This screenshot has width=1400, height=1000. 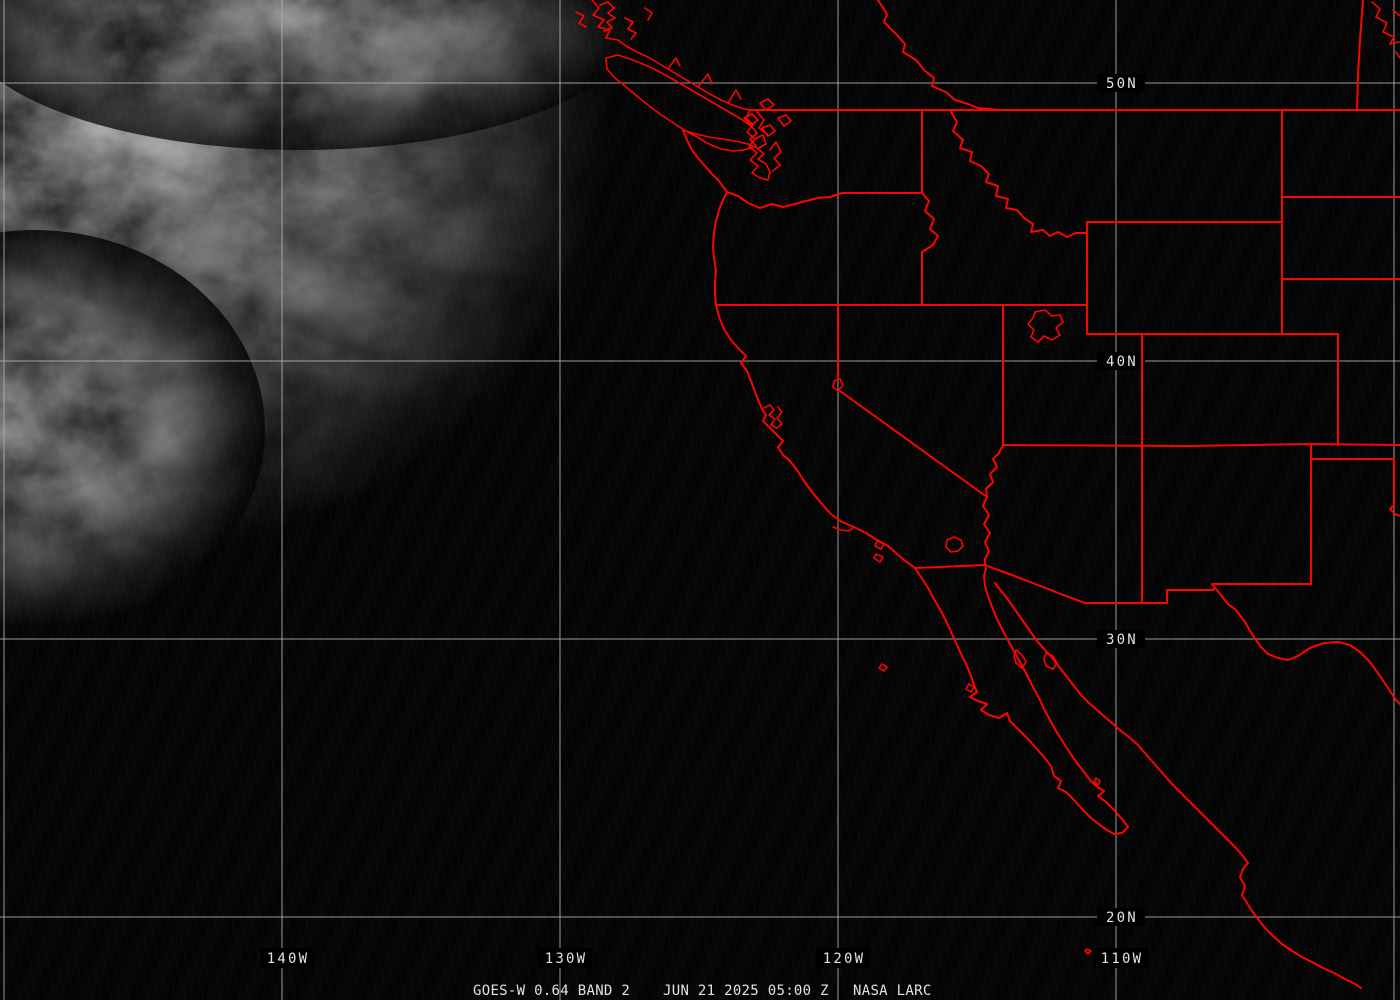 I want to click on coastline-bc-mainland, so click(x=671, y=55).